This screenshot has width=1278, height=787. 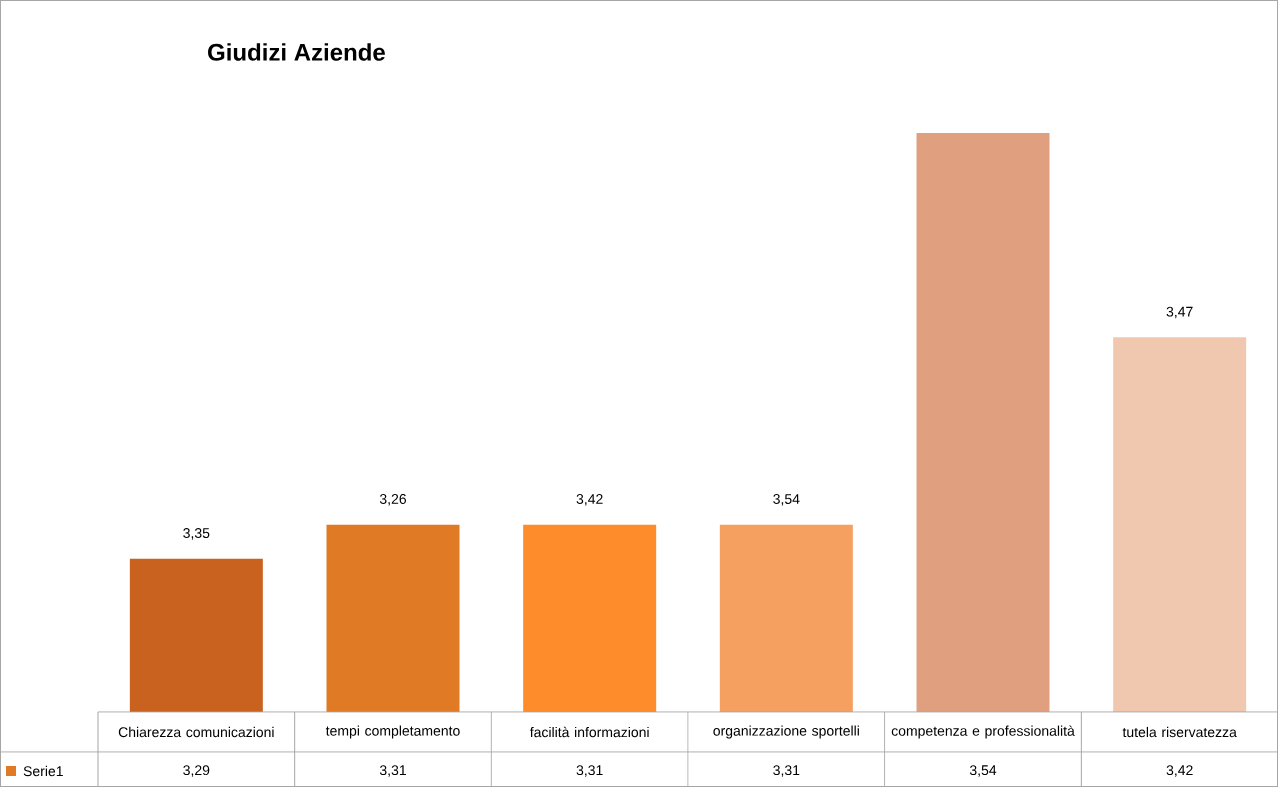 What do you see at coordinates (196, 771) in the screenshot?
I see `data-label: 3,29` at bounding box center [196, 771].